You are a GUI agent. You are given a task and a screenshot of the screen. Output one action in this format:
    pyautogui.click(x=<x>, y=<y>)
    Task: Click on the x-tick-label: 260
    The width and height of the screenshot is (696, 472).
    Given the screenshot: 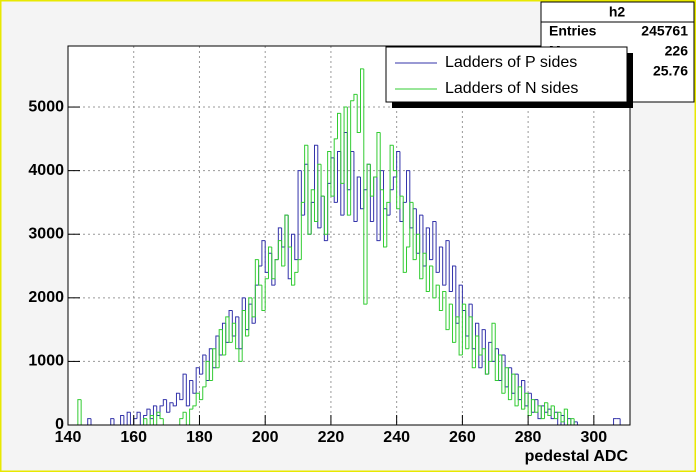 What is the action you would take?
    pyautogui.click(x=462, y=437)
    